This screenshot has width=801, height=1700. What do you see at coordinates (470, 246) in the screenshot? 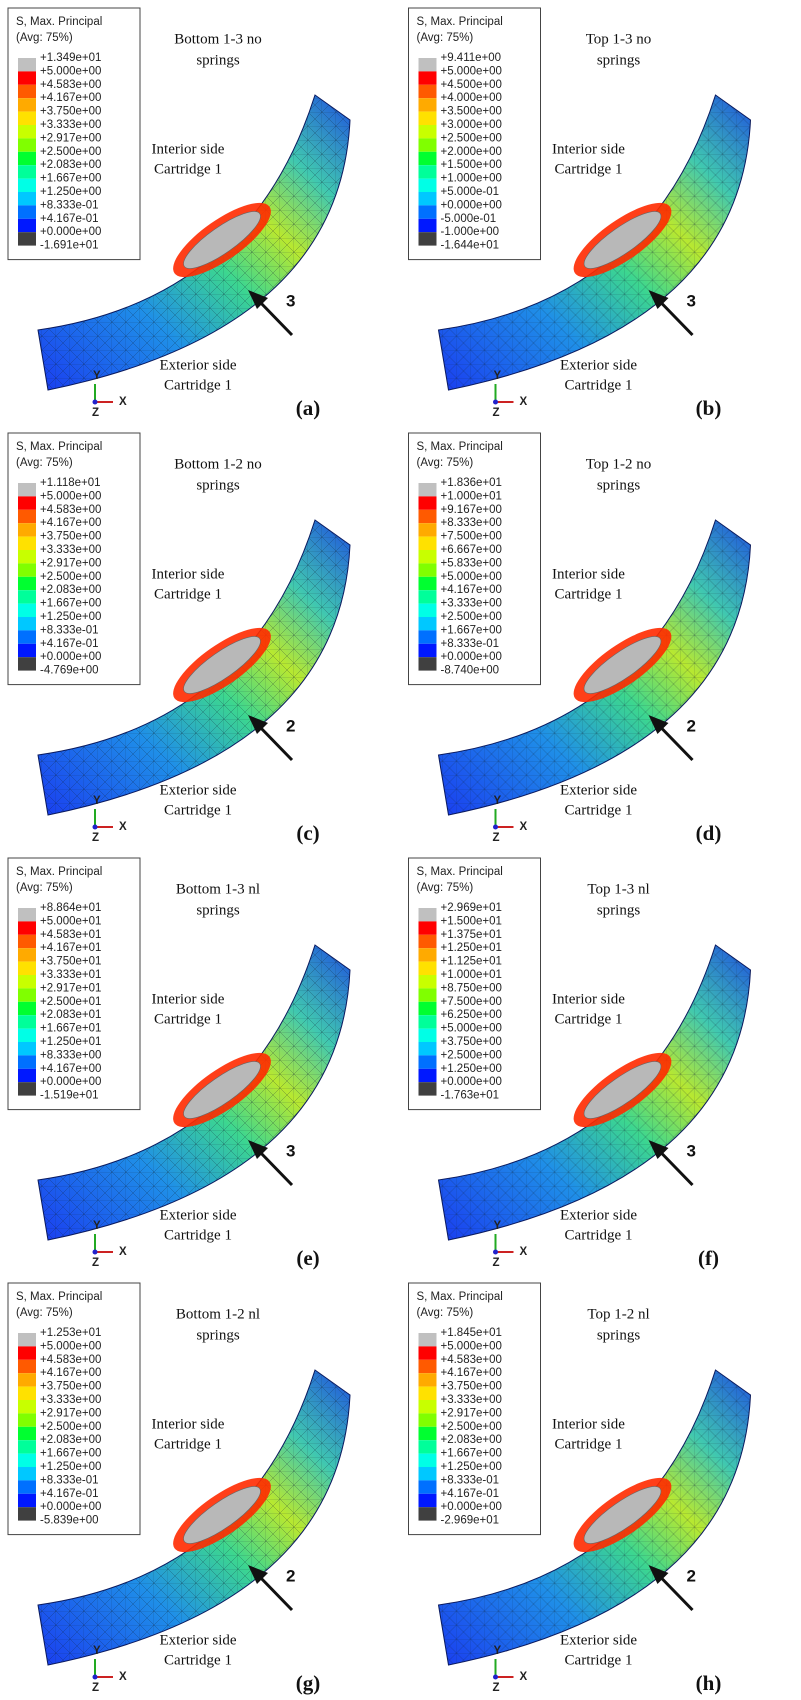
I see `legend-label: -1.644e+01` at bounding box center [470, 246].